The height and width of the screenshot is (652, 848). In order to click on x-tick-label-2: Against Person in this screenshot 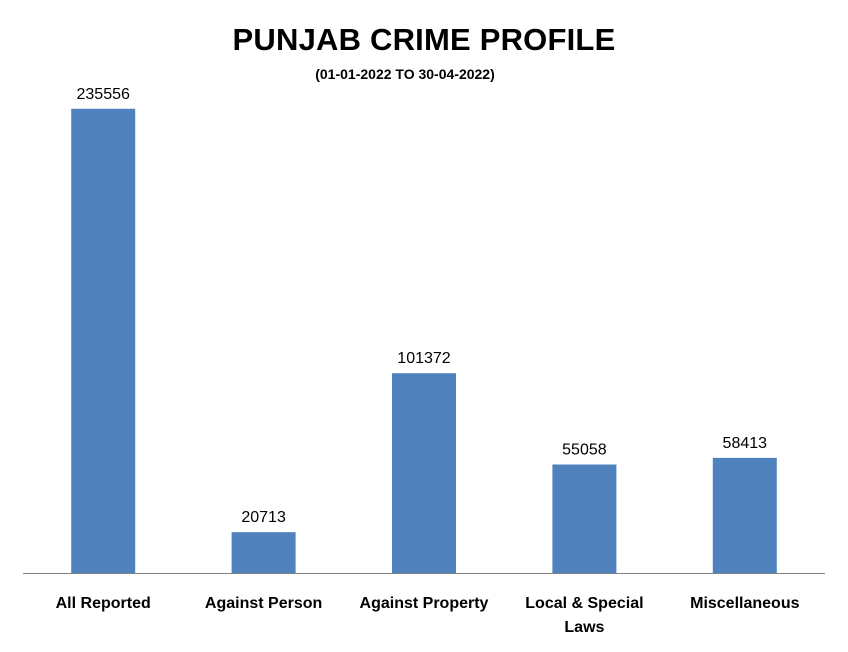, I will do `click(263, 603)`.